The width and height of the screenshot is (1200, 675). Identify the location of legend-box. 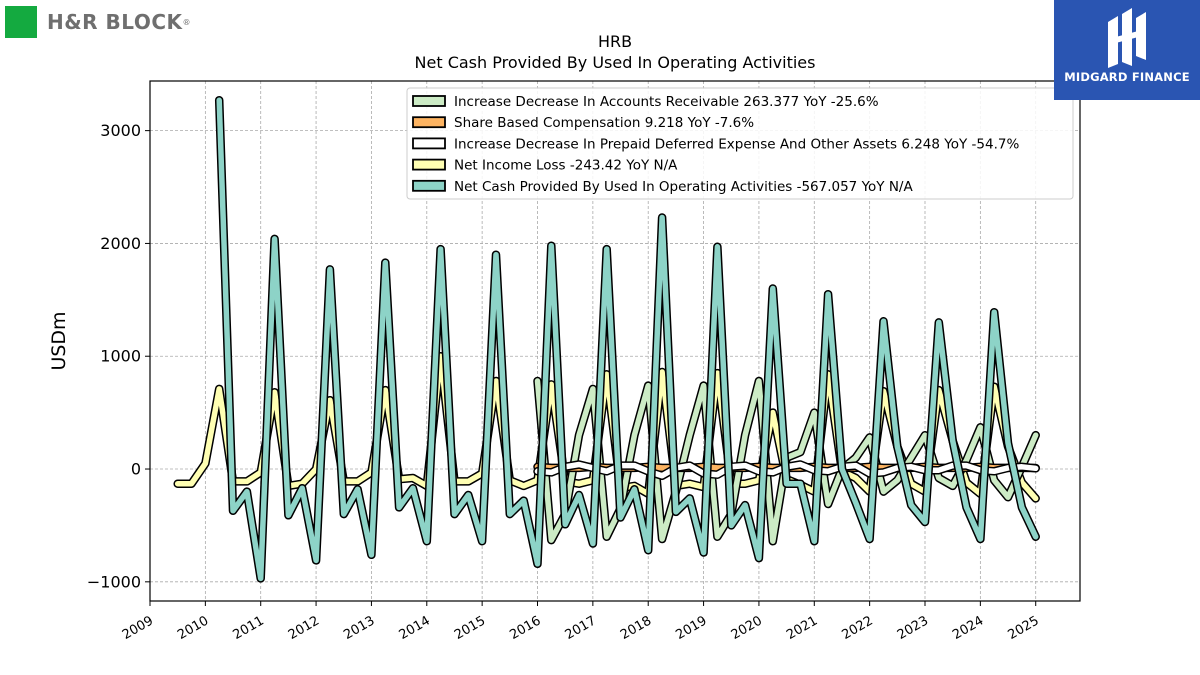
(740, 143).